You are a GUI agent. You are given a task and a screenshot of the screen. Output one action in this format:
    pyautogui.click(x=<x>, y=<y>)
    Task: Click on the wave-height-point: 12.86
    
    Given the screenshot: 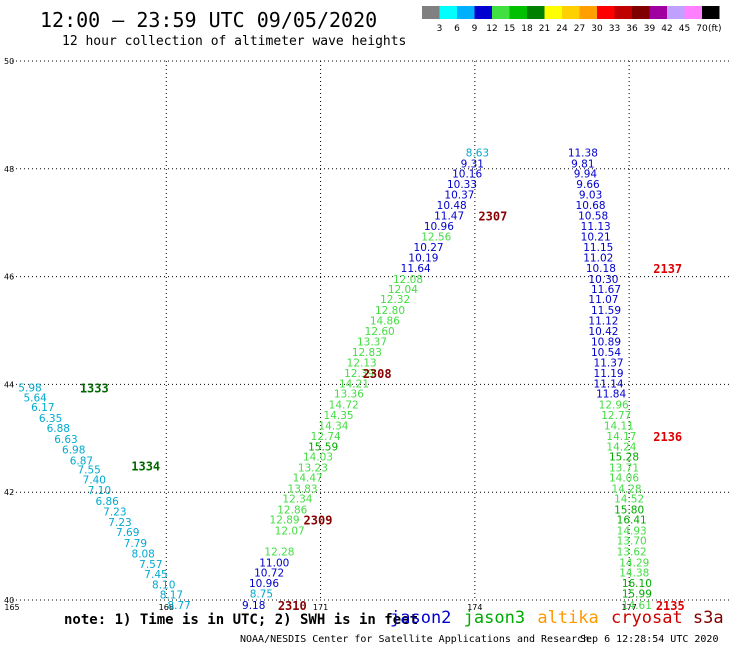 What is the action you would take?
    pyautogui.click(x=292, y=510)
    